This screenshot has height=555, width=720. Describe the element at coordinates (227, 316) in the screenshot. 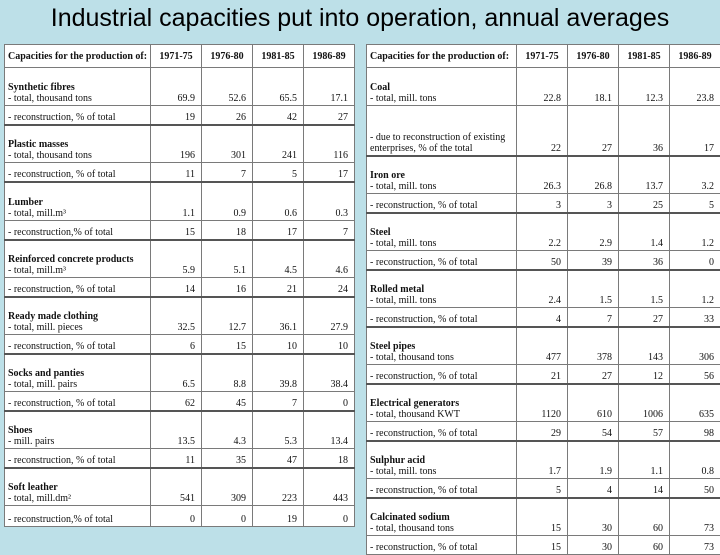

I see `value-cell: 12.7` at that location.